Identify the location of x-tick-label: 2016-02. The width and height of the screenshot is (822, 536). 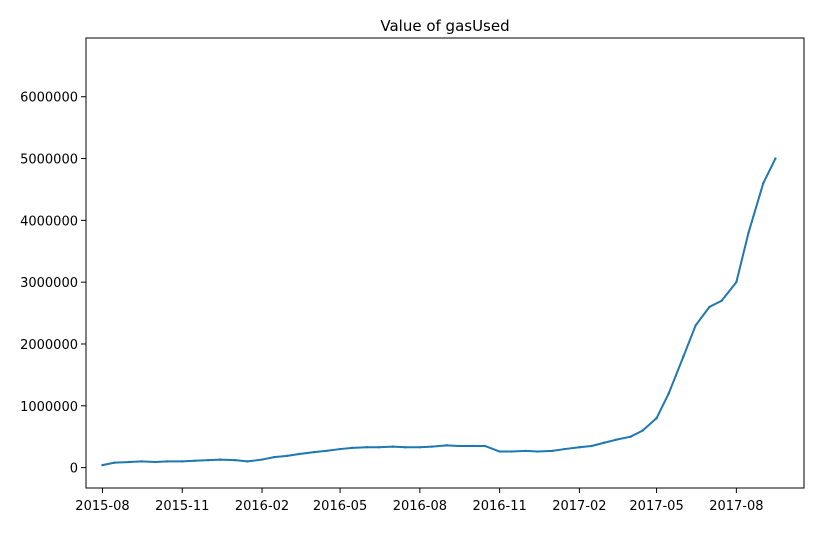
(262, 506).